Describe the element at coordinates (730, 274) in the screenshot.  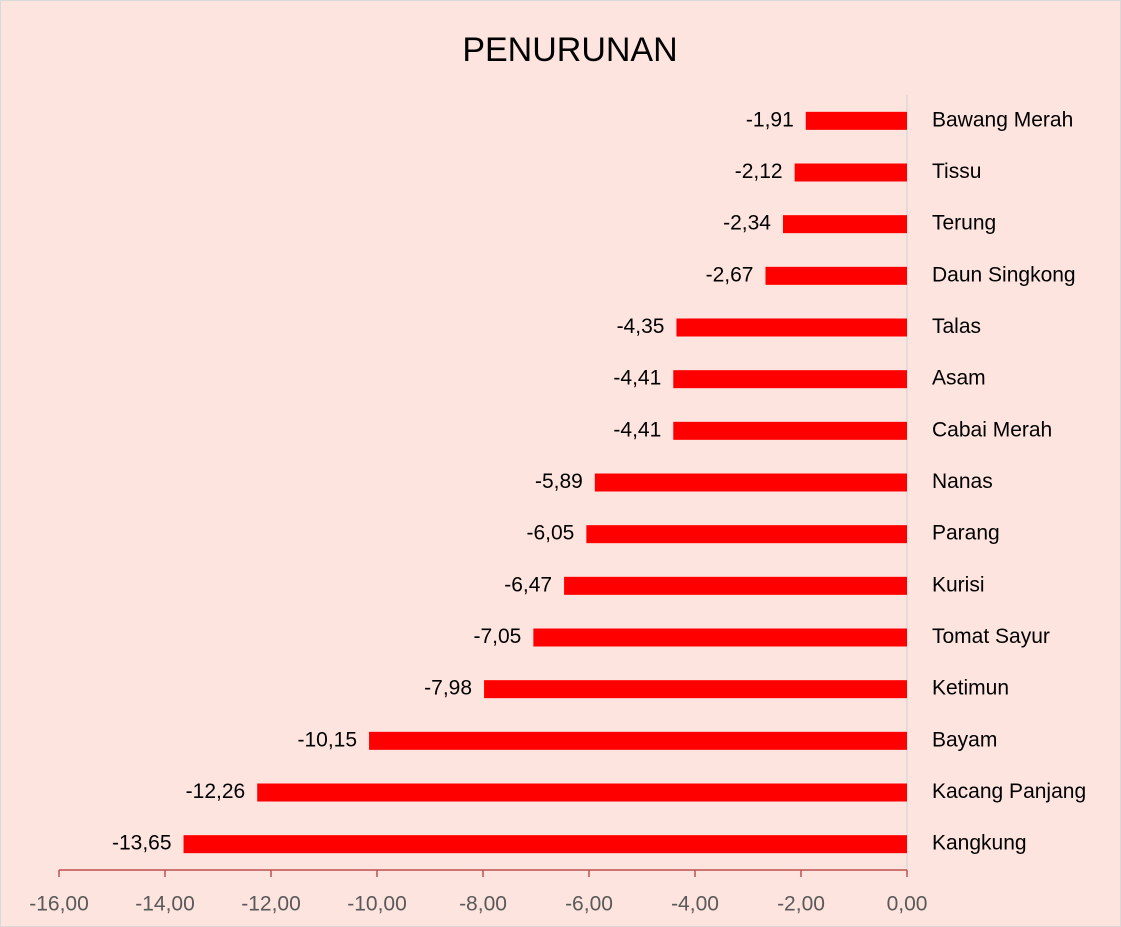
I see `value-label: -2,67` at that location.